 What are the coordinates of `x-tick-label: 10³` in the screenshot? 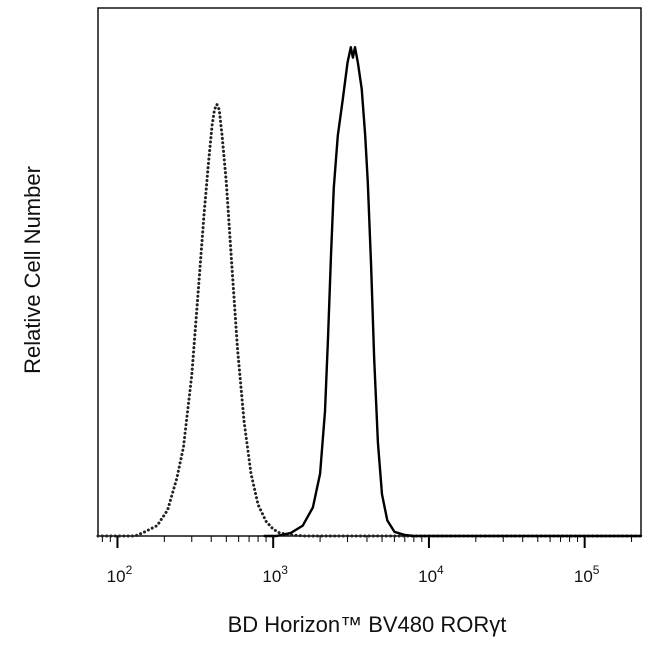 It's located at (275, 574).